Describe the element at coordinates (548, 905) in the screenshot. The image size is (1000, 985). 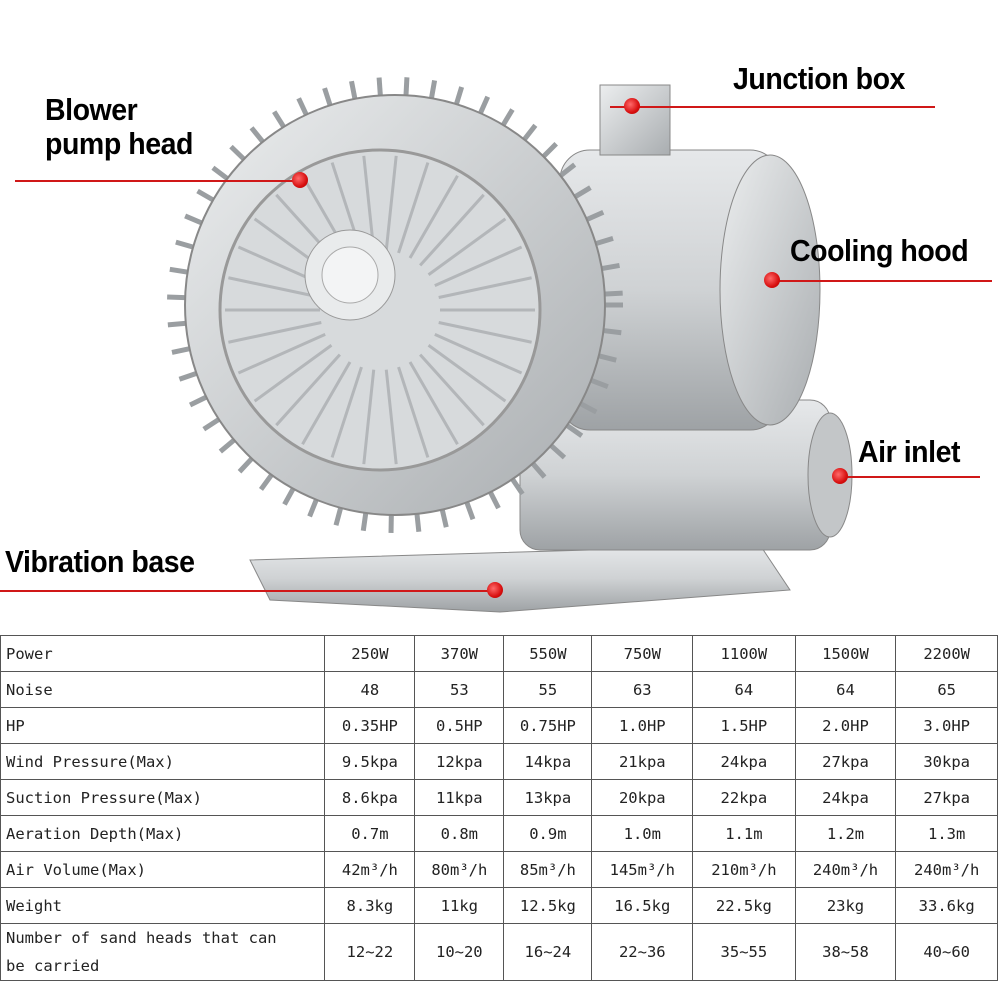
I see `table-cell: 12.5kg` at that location.